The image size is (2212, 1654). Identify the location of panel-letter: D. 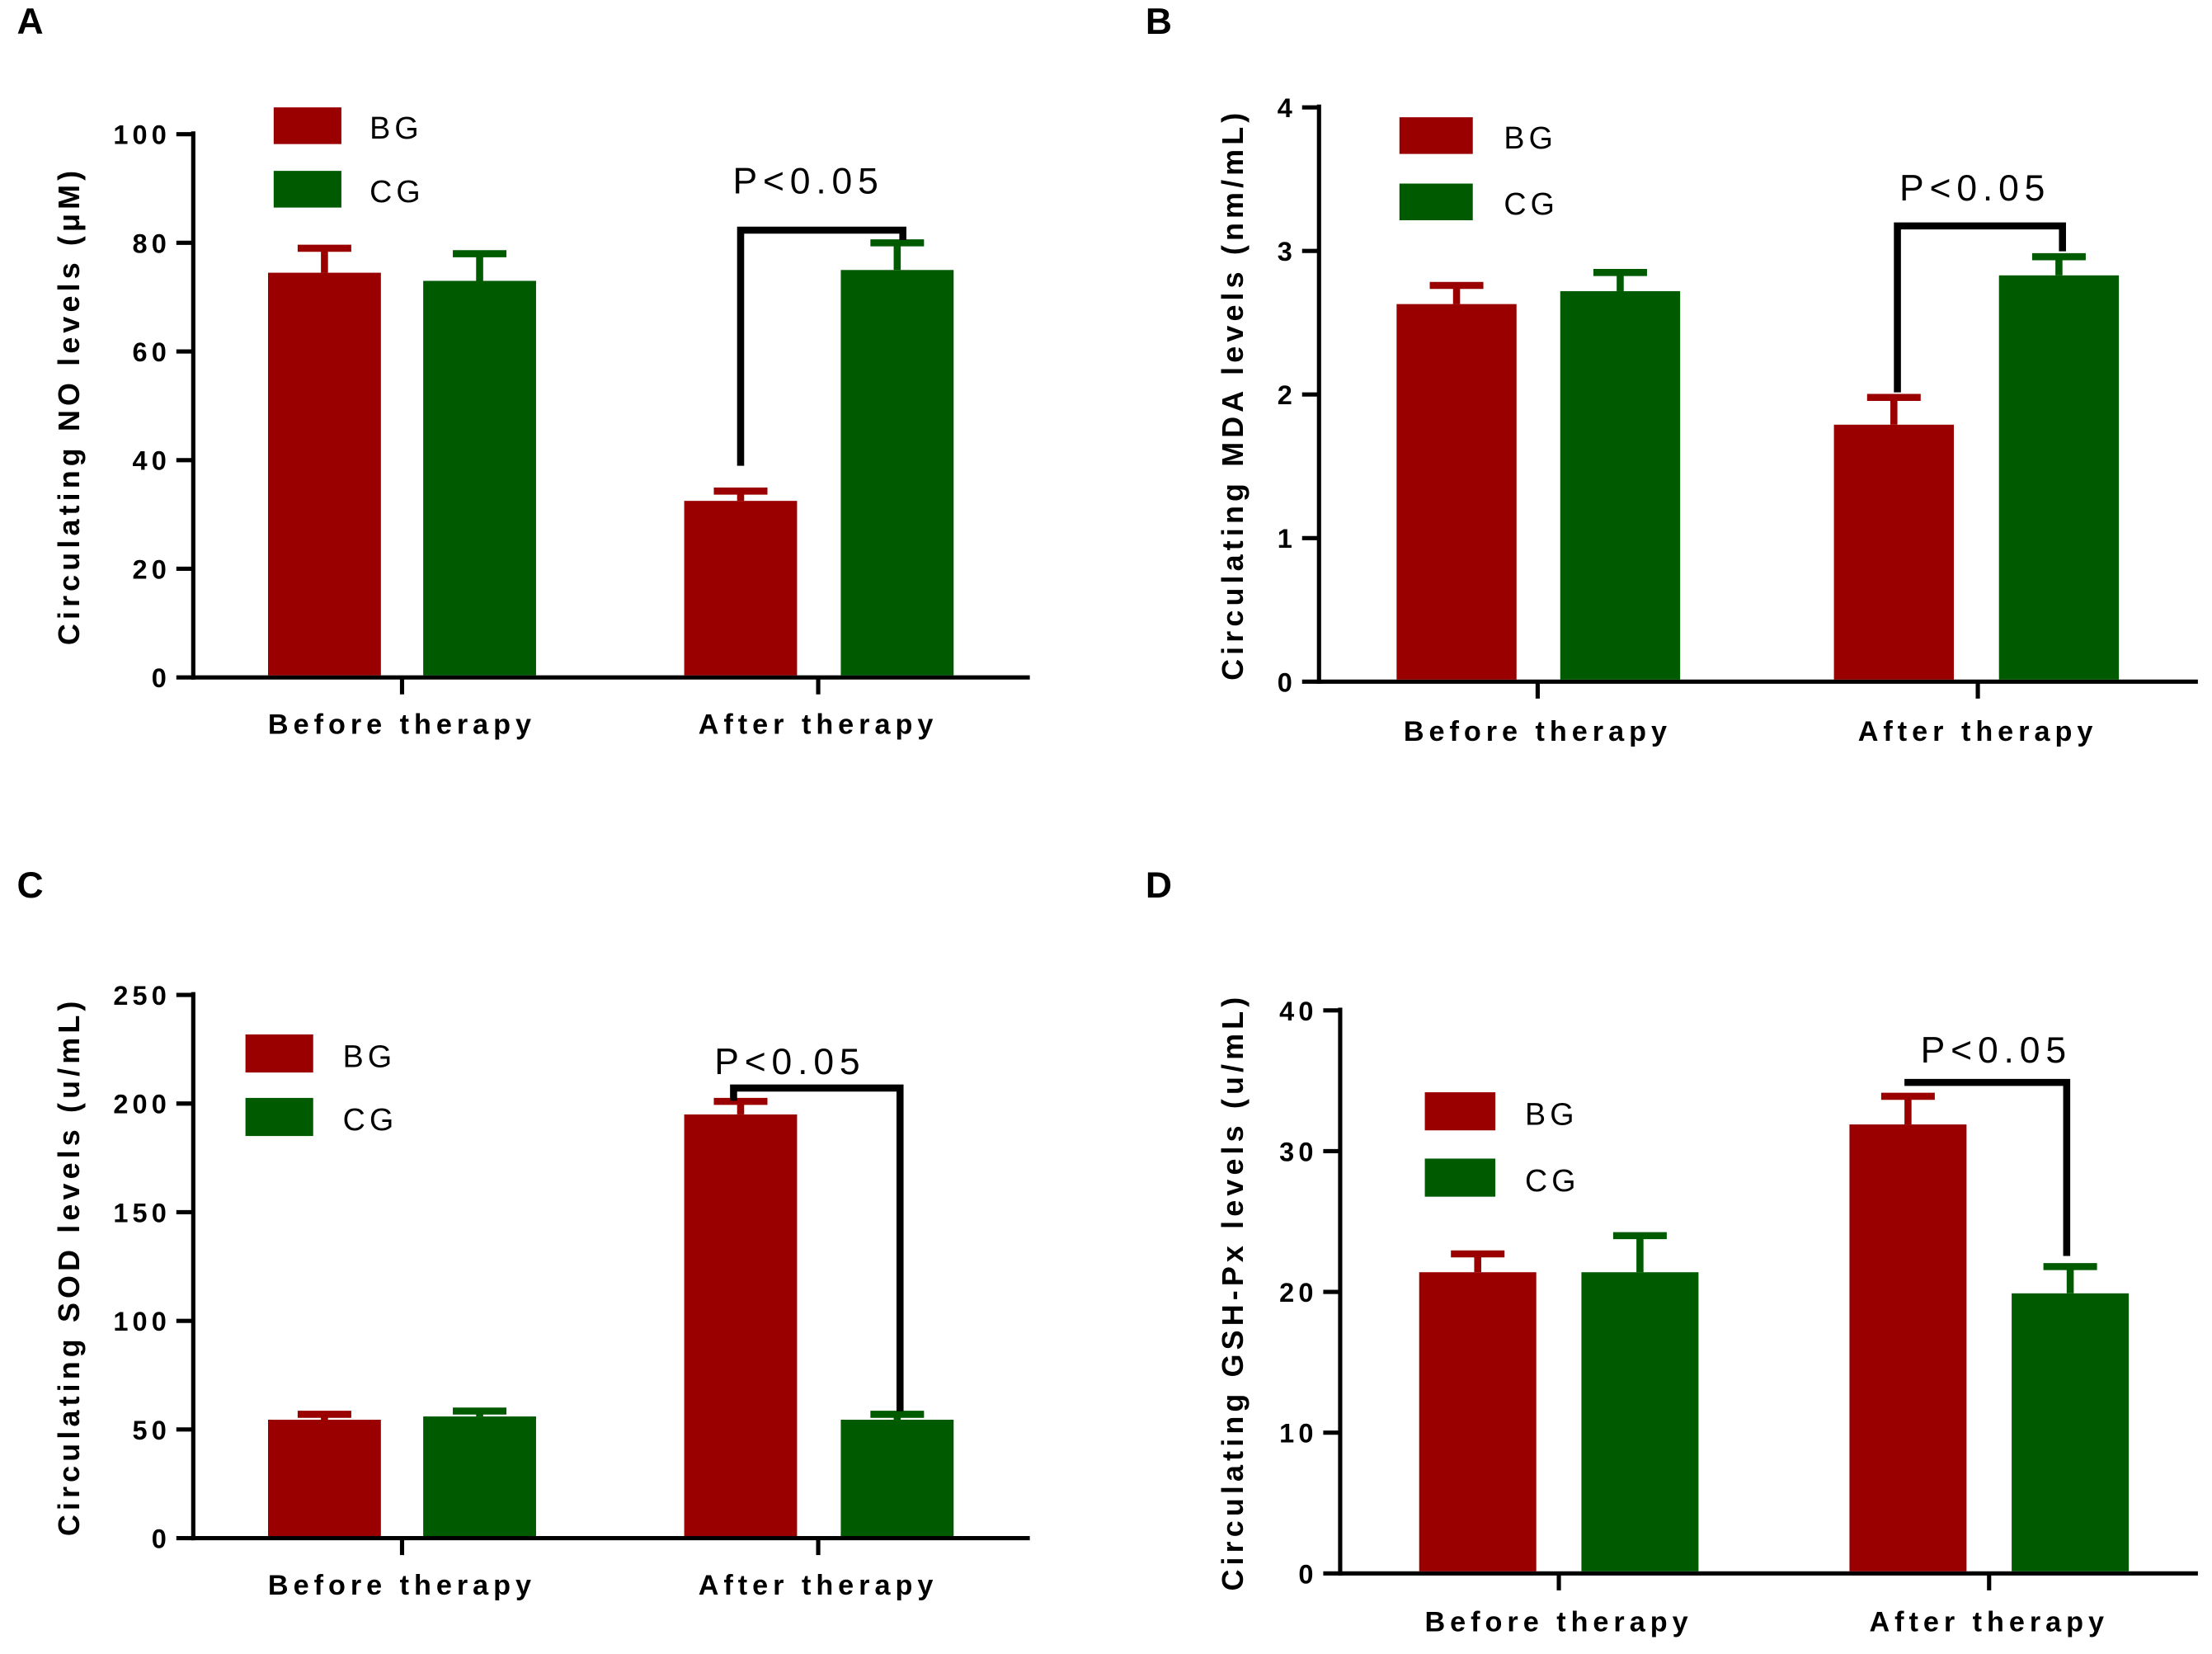
(1159, 885).